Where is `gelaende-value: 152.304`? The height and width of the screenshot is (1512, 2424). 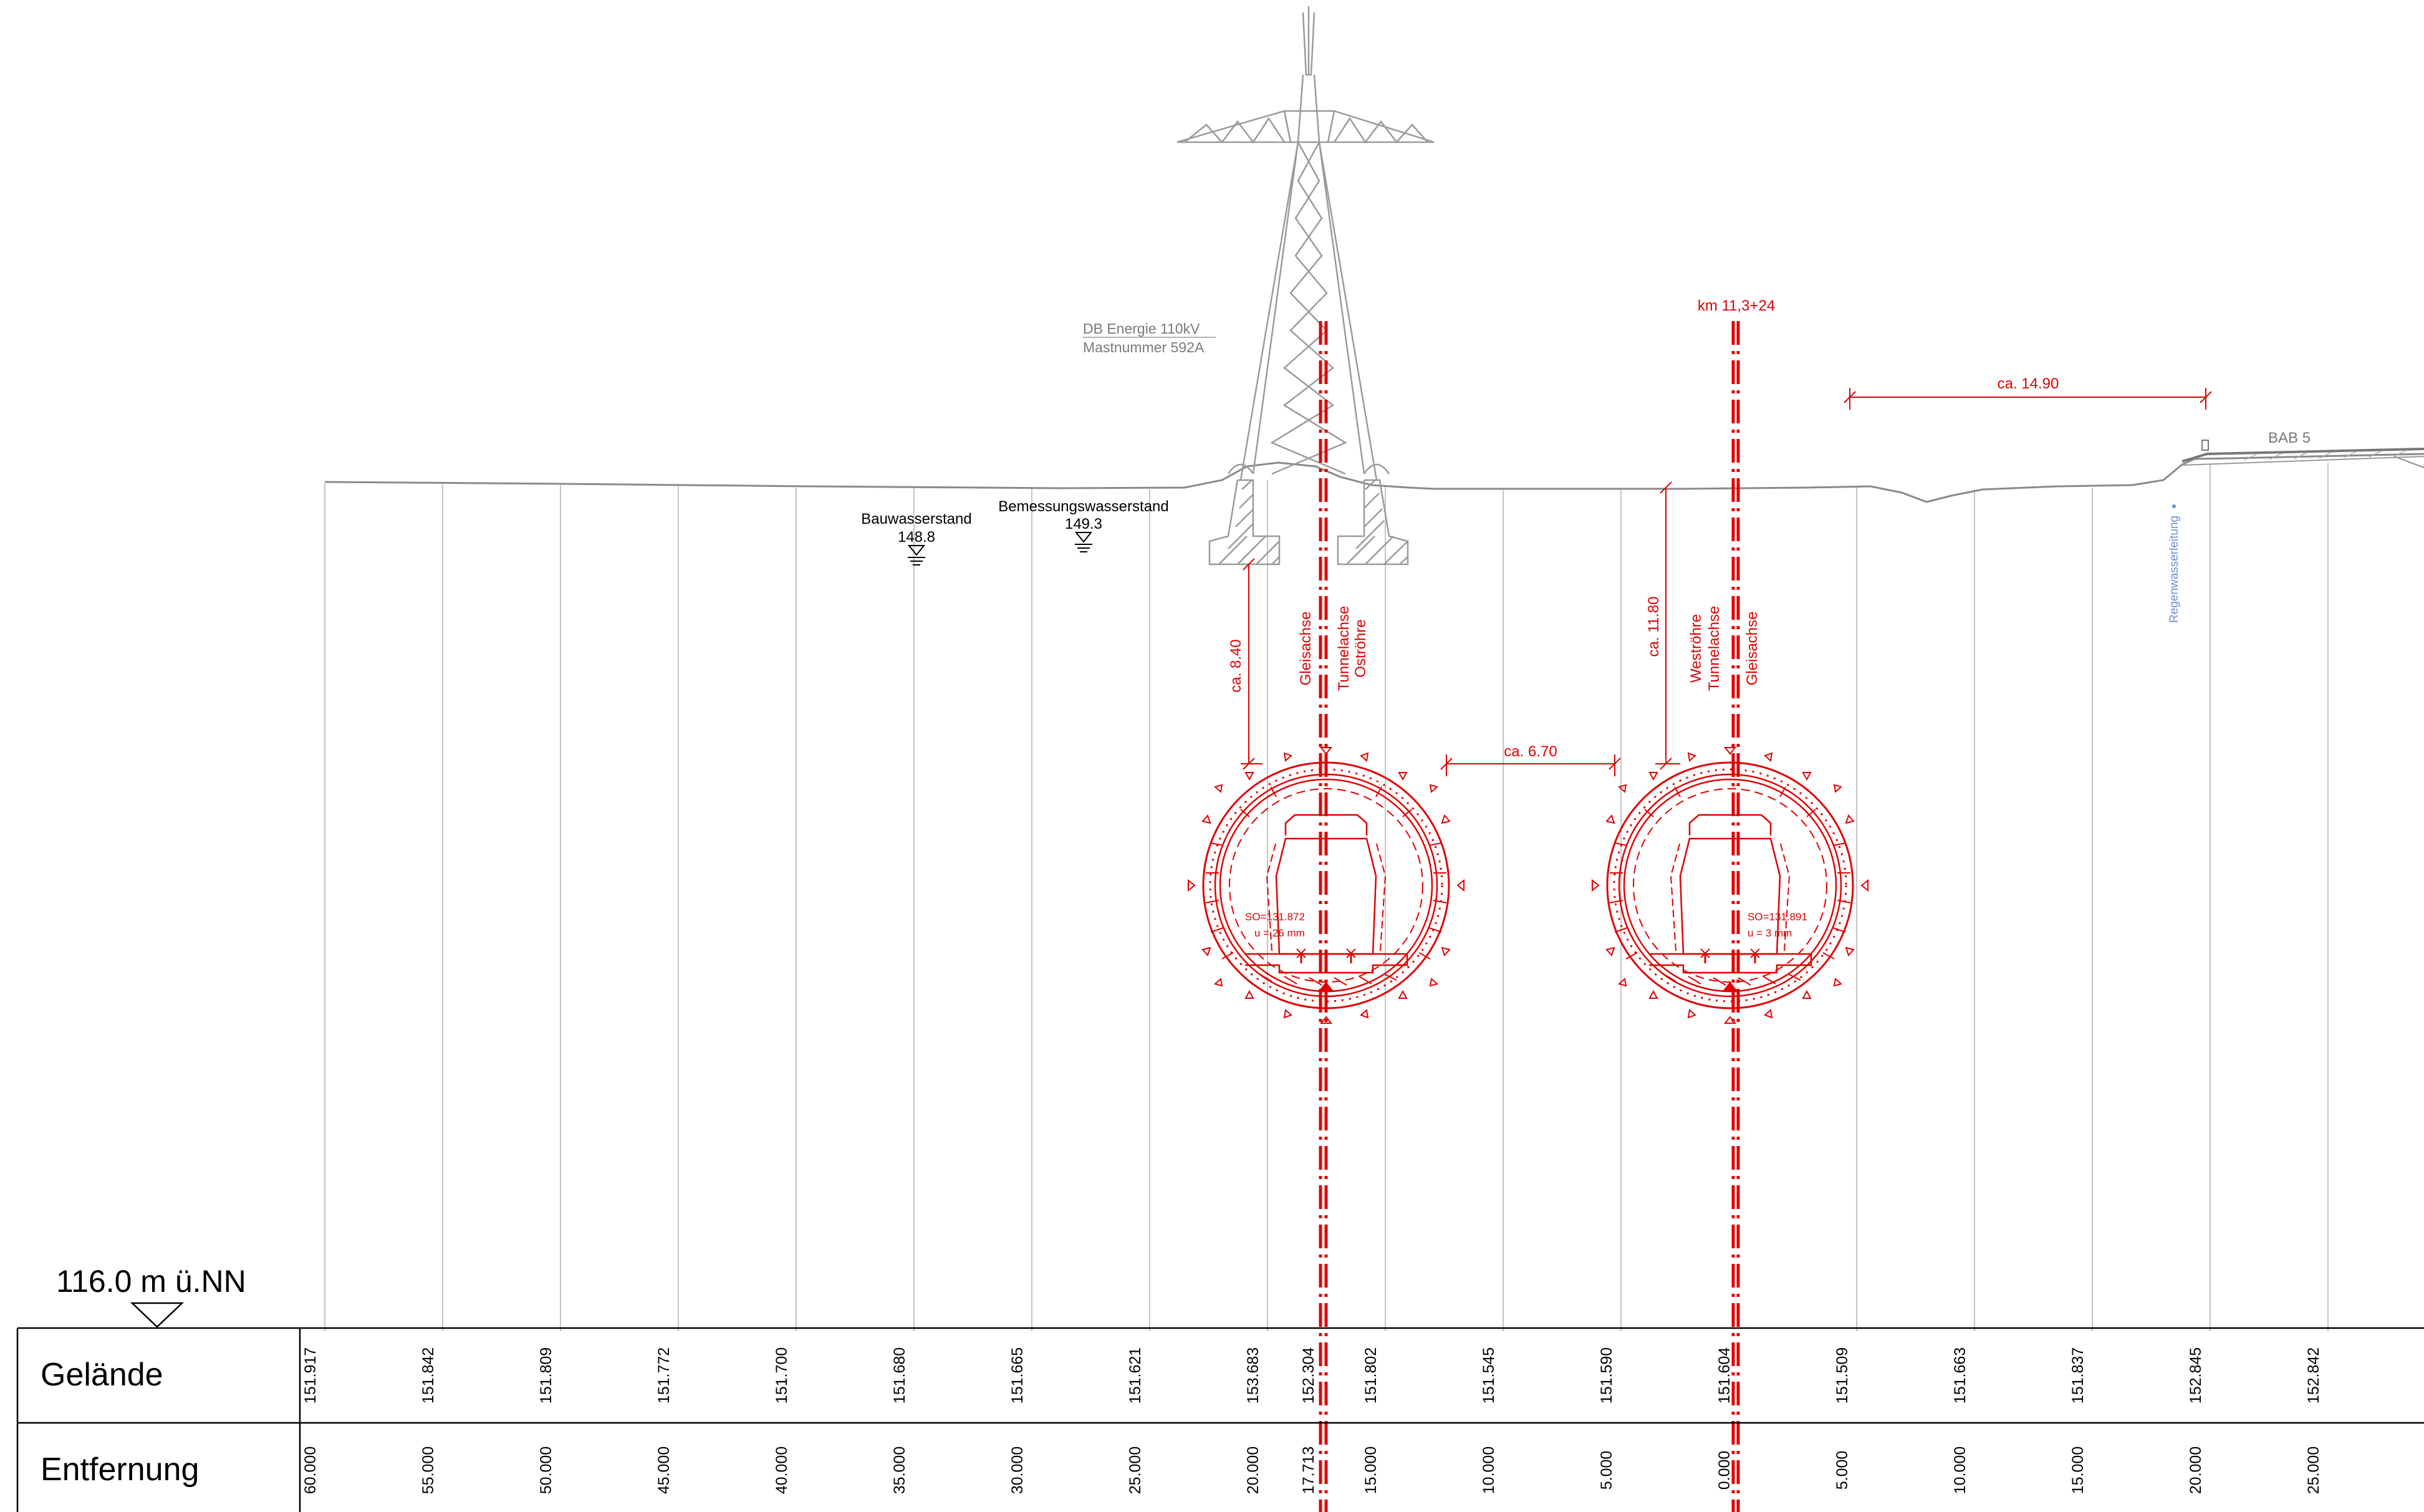 gelaende-value: 152.304 is located at coordinates (1309, 1375).